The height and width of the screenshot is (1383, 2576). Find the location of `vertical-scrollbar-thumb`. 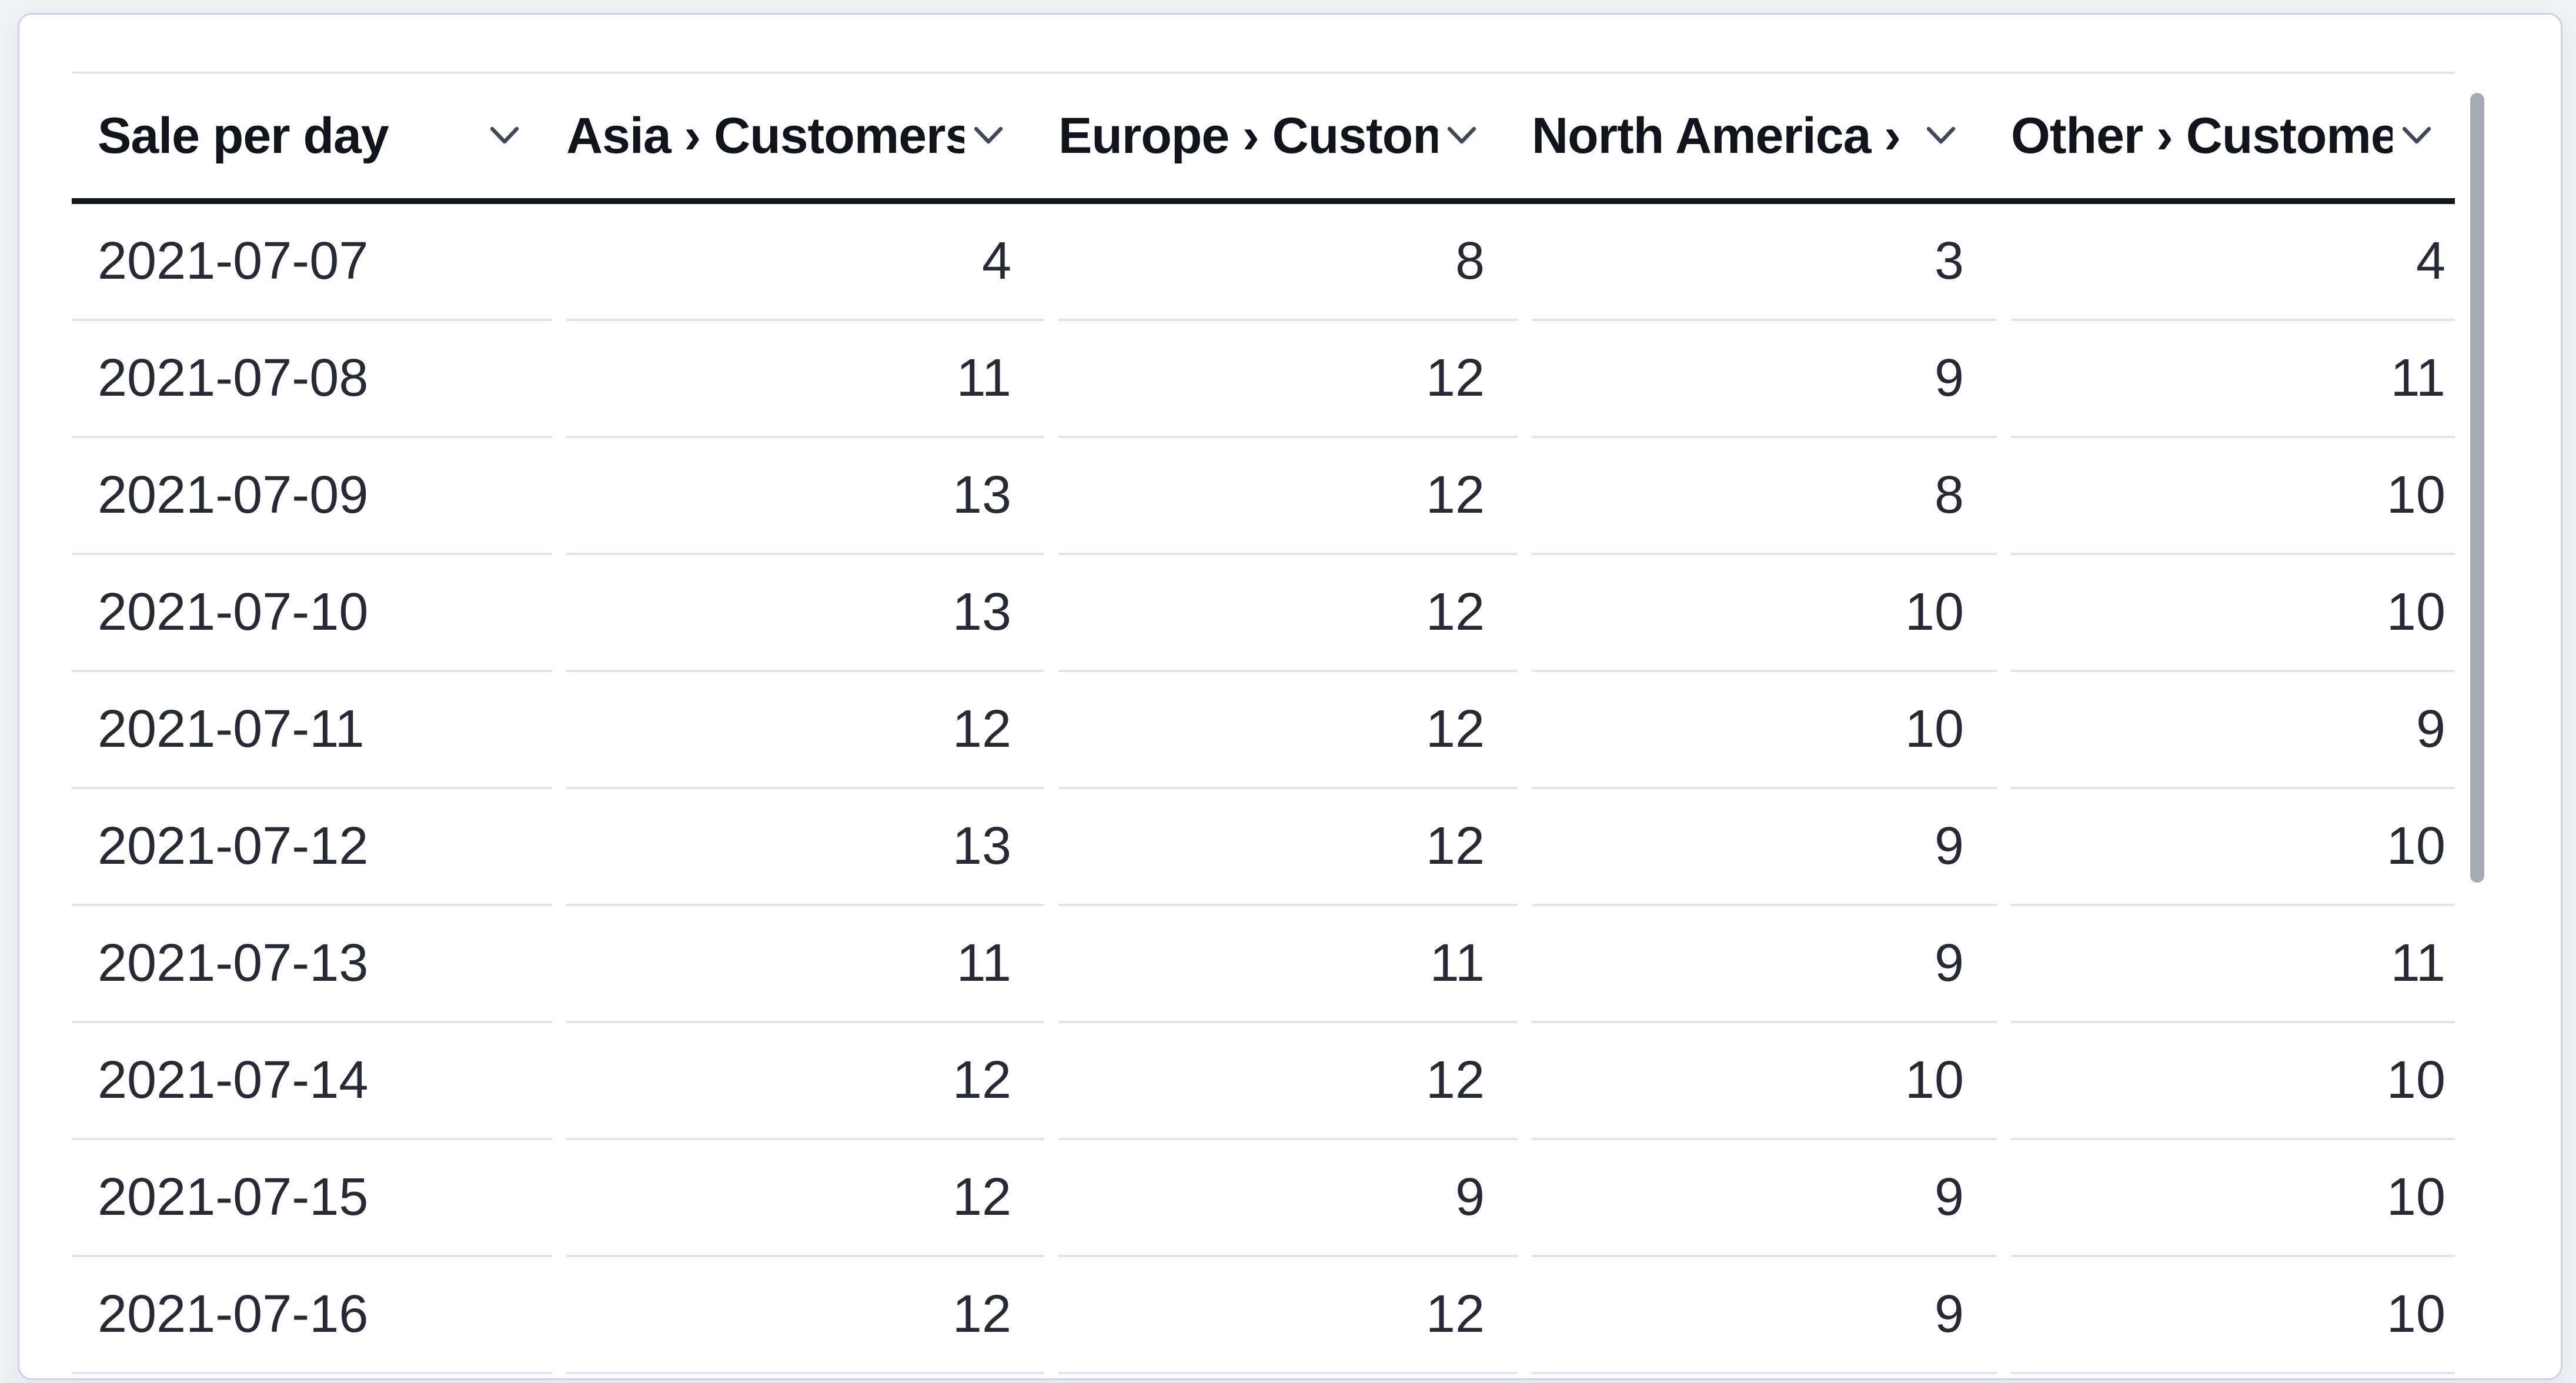

vertical-scrollbar-thumb is located at coordinates (2477, 488).